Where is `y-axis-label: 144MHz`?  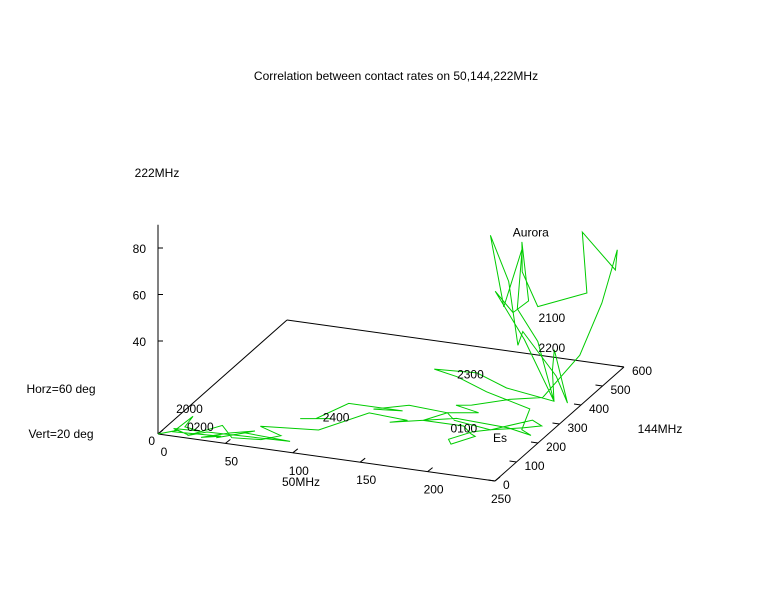
y-axis-label: 144MHz is located at coordinates (660, 429).